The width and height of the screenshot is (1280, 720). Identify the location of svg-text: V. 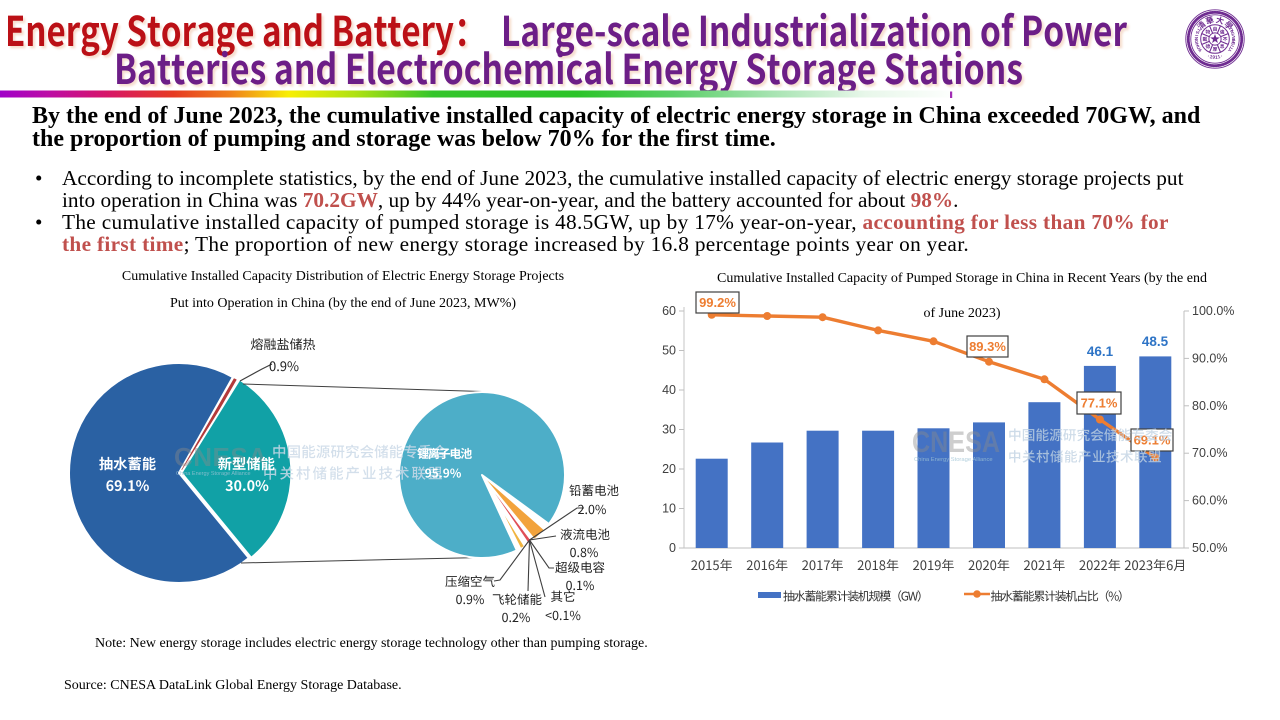
(1233, 37).